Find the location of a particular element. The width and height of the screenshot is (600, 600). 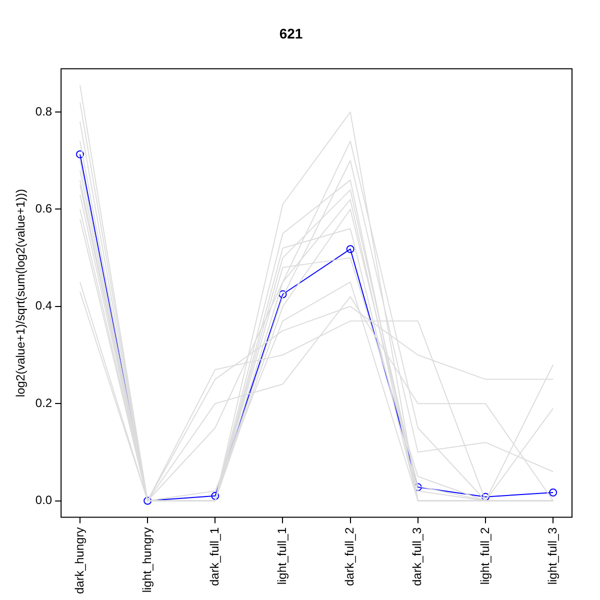

x-tick-label: light_full_1 is located at coordinates (282, 555).